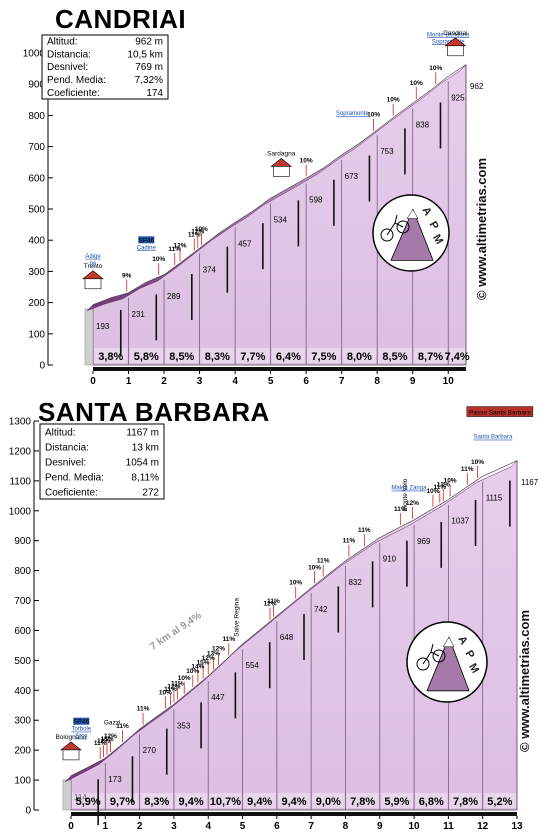 Image resolution: width=551 pixels, height=840 pixels. I want to click on point-gradient-label: 13%, so click(443, 485).